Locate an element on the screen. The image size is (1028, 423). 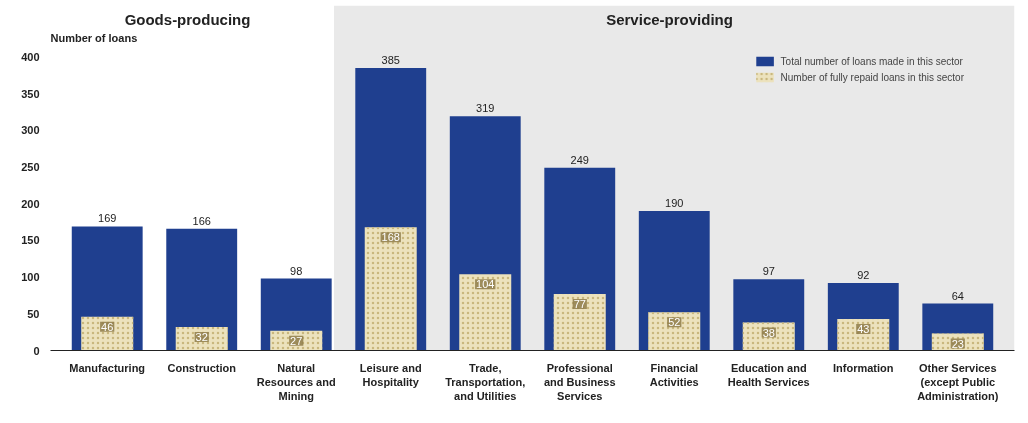
y-tick-label: 150 is located at coordinates (30, 240).